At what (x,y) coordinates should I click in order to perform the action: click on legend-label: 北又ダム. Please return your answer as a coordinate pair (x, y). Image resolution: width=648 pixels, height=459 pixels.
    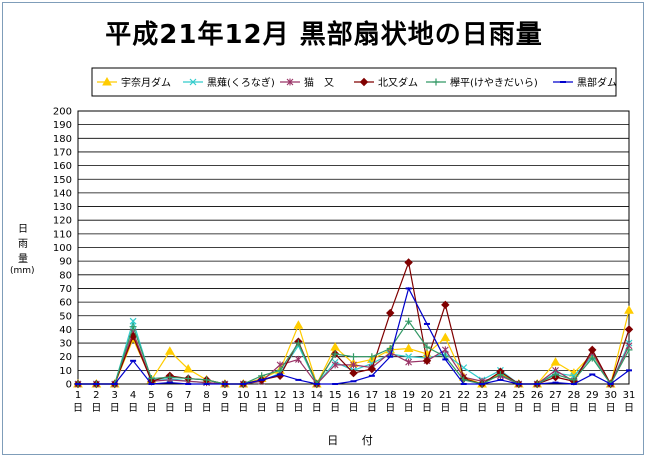
    Looking at the image, I should click on (398, 82).